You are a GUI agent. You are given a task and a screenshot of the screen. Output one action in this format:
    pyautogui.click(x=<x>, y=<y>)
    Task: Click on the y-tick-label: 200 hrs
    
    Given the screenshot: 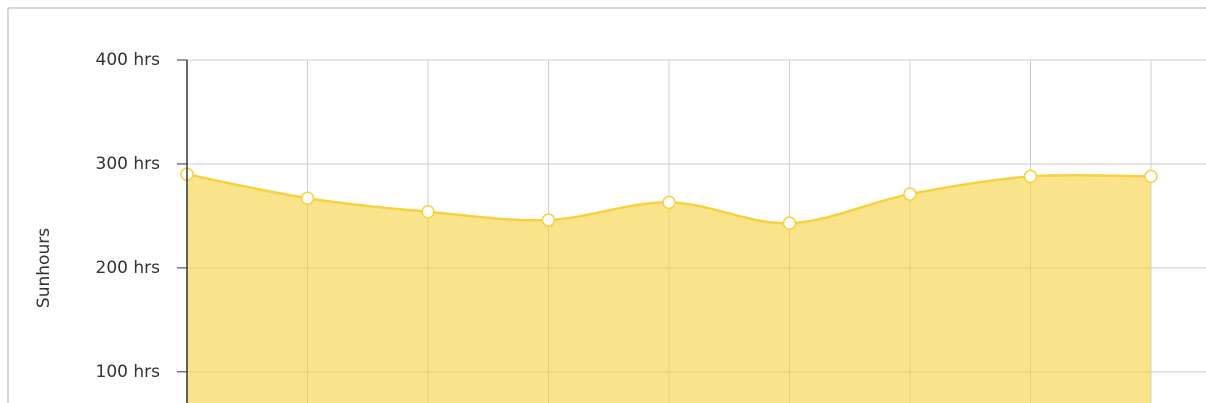 What is the action you would take?
    pyautogui.click(x=128, y=268)
    